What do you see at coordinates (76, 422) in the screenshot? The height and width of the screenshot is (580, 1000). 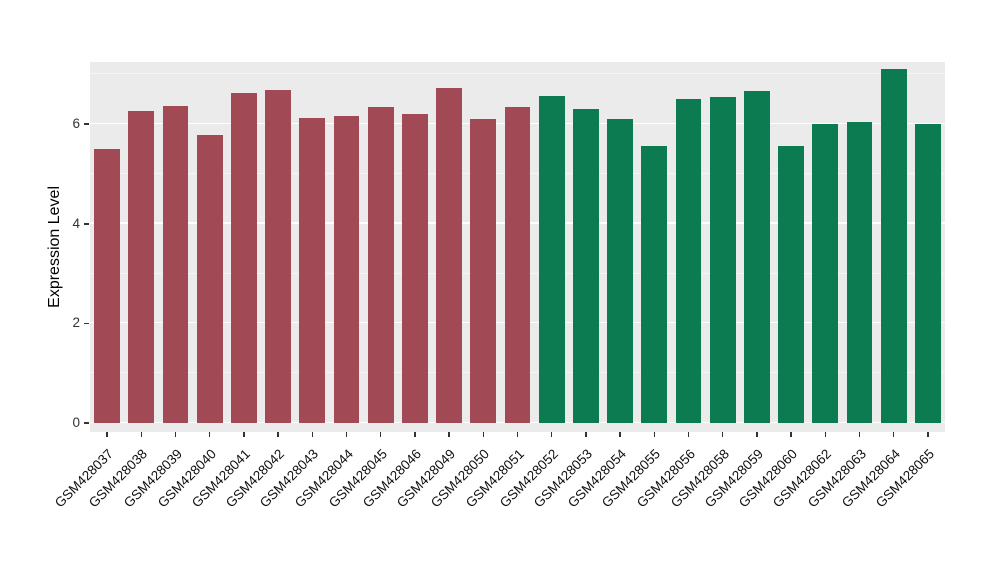 I see `y-tick-label: 0` at bounding box center [76, 422].